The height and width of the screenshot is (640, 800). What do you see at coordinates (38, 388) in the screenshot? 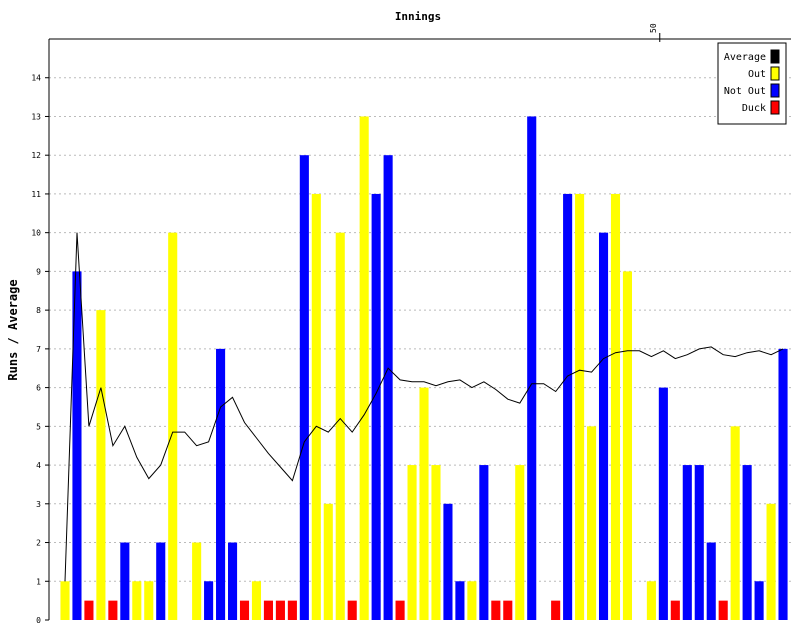
I see `y-tick-label: 6` at bounding box center [38, 388].